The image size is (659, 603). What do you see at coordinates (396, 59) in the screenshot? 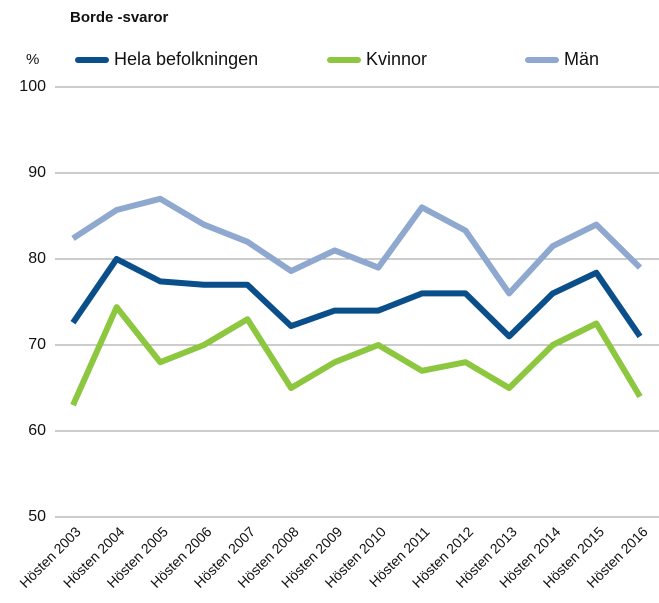
I see `legend-label: Kvinnor` at bounding box center [396, 59].